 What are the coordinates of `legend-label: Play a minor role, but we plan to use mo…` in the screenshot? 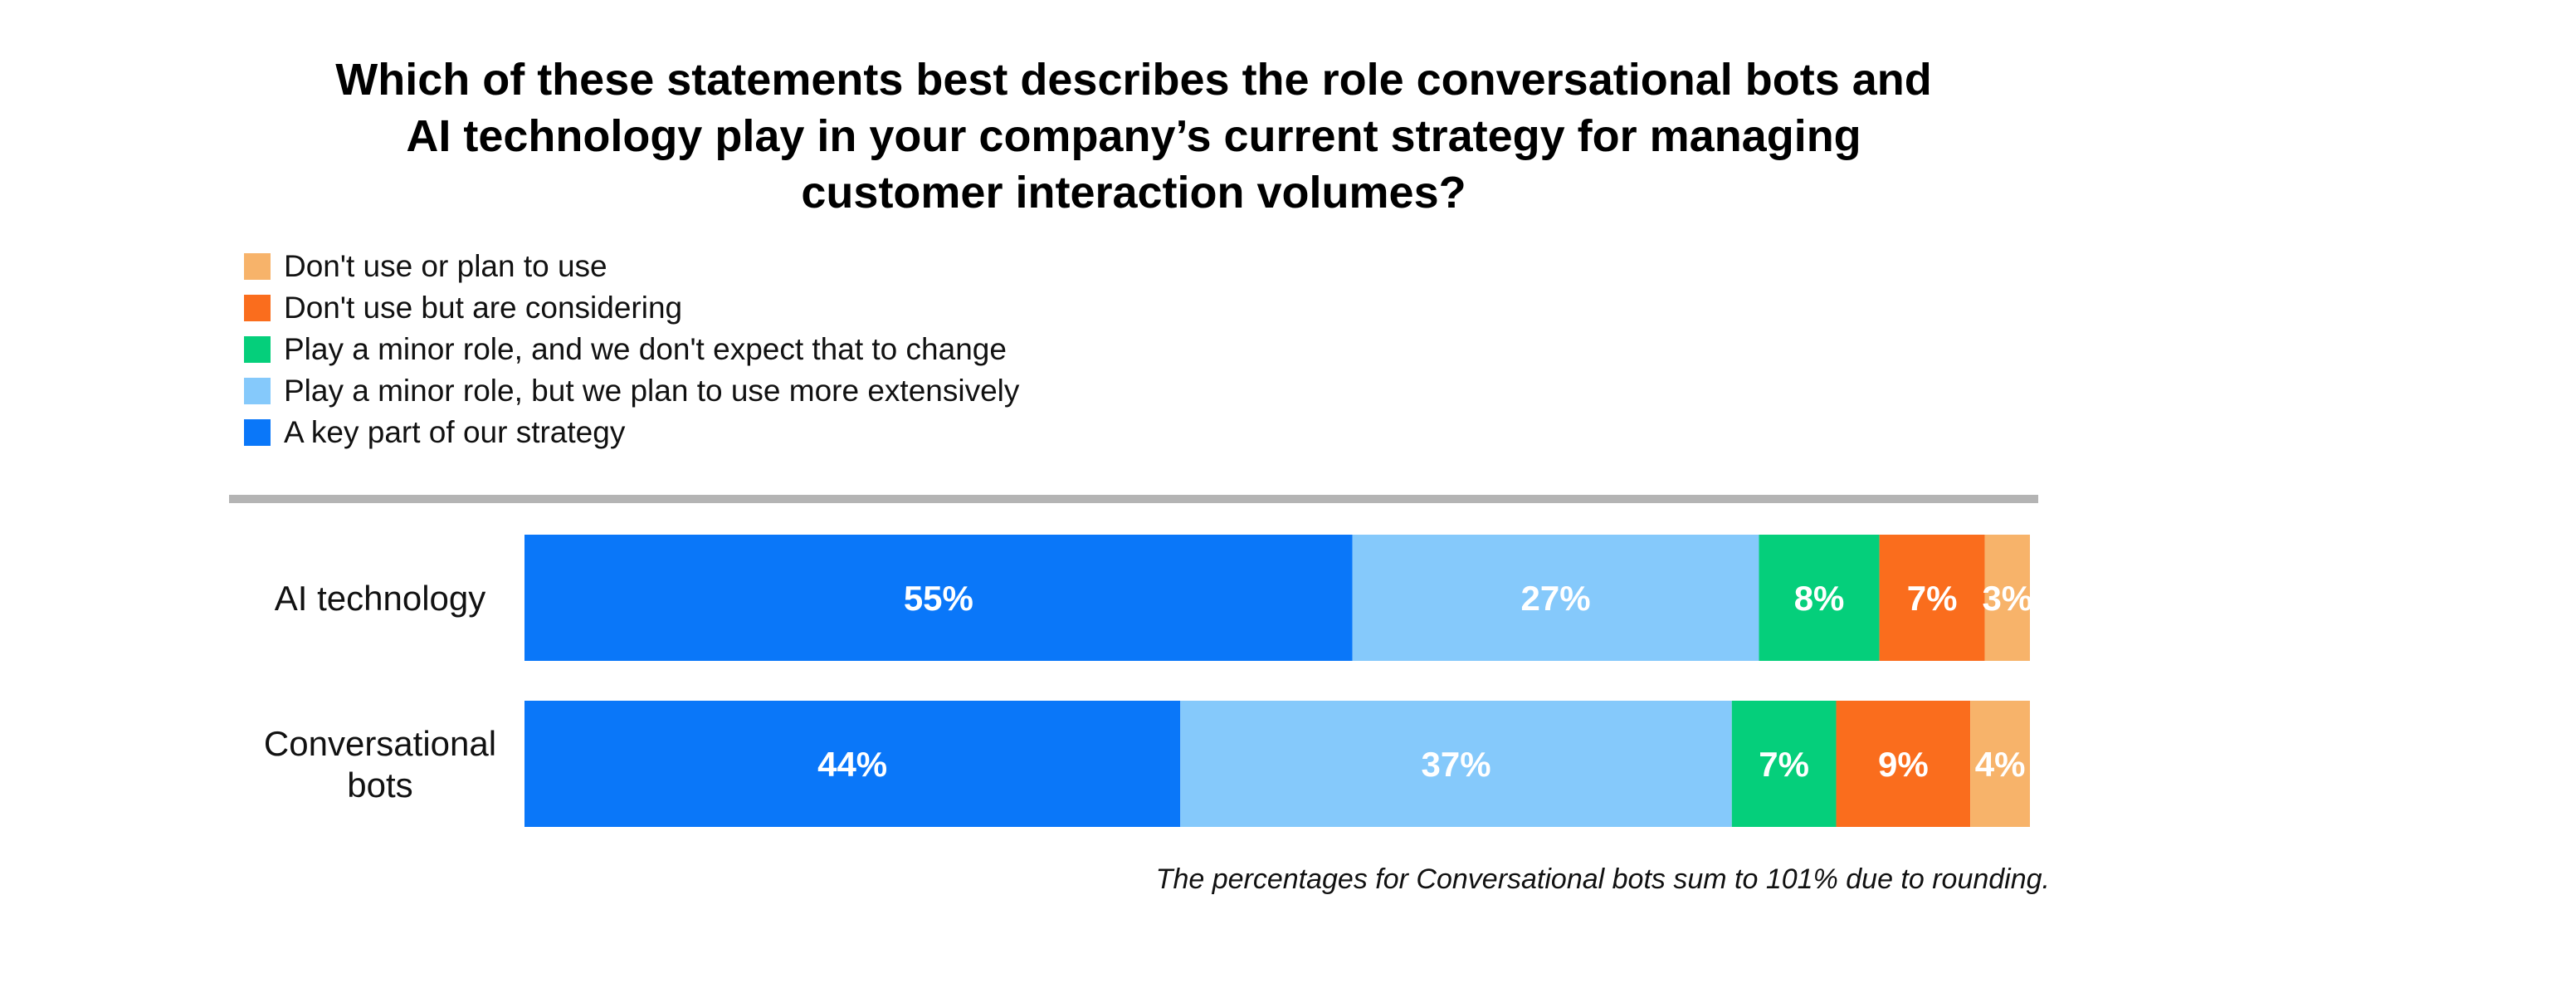 It's located at (652, 391).